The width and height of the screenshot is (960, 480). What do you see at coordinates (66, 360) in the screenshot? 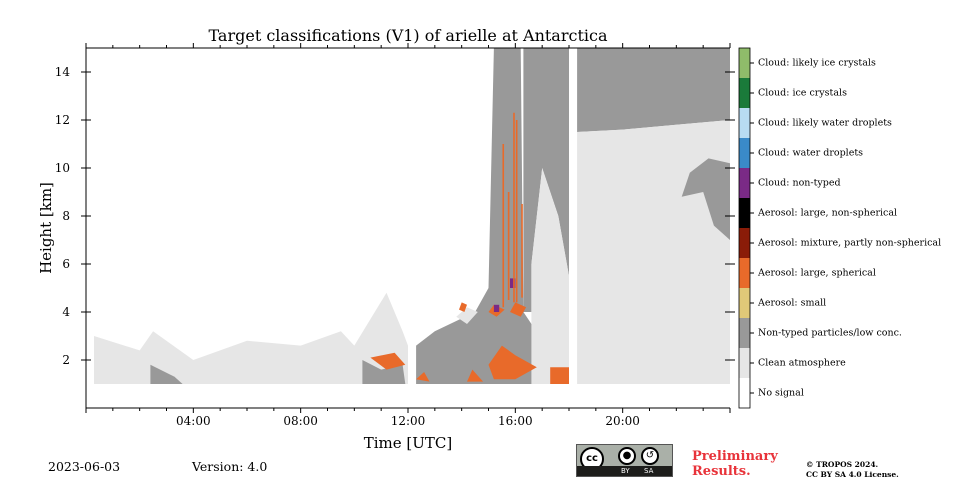
I see `y-tick-label-0: 2` at bounding box center [66, 360].